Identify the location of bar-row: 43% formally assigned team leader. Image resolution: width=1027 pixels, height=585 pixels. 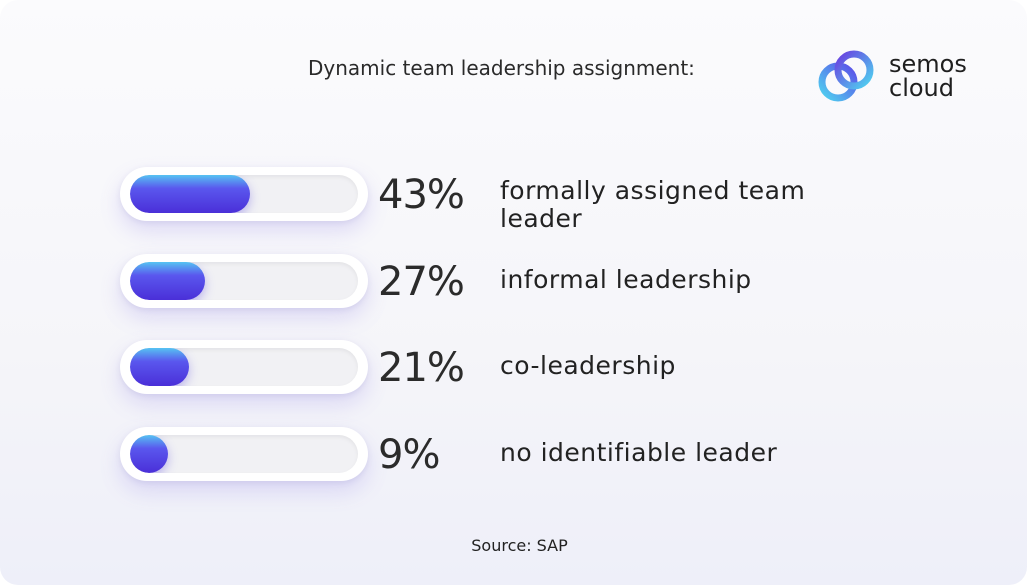
(513, 200).